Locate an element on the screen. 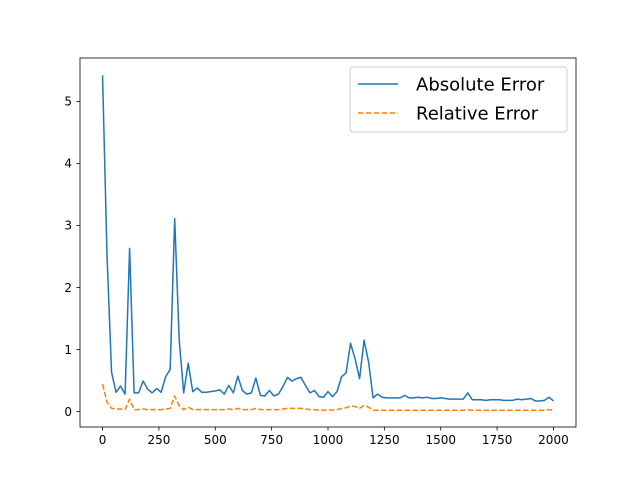 Image resolution: width=640 pixels, height=480 pixels. legend-label-2: Relative Error is located at coordinates (477, 114).